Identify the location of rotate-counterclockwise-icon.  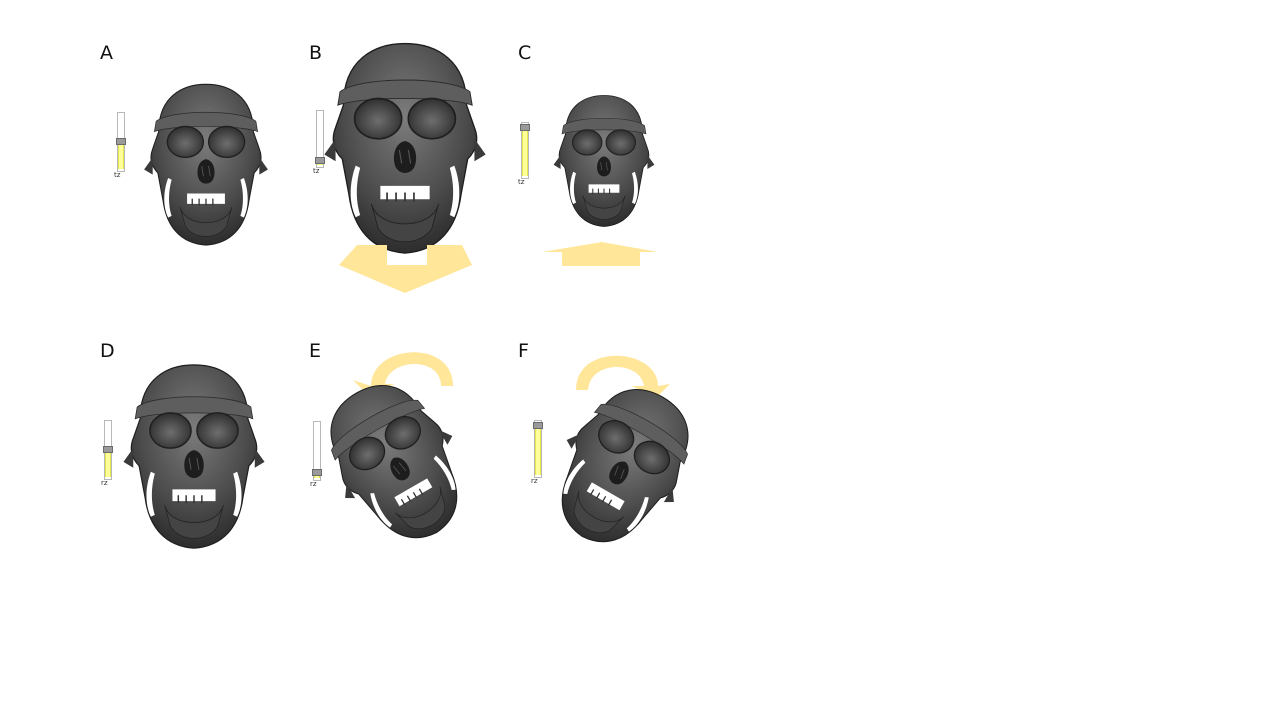
(403, 373).